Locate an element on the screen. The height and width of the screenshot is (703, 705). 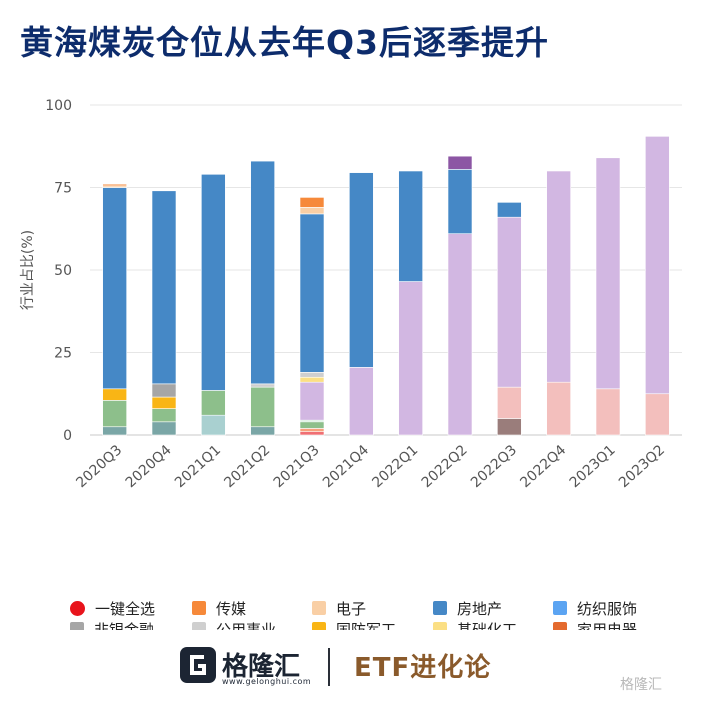
x-tick-label: 2023Q2 is located at coordinates (642, 466).